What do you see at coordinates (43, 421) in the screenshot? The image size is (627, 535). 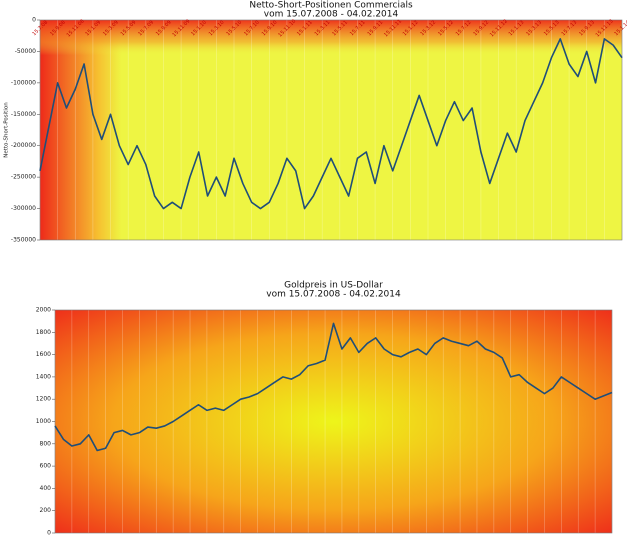 I see `y-tick-label: 1000` at bounding box center [43, 421].